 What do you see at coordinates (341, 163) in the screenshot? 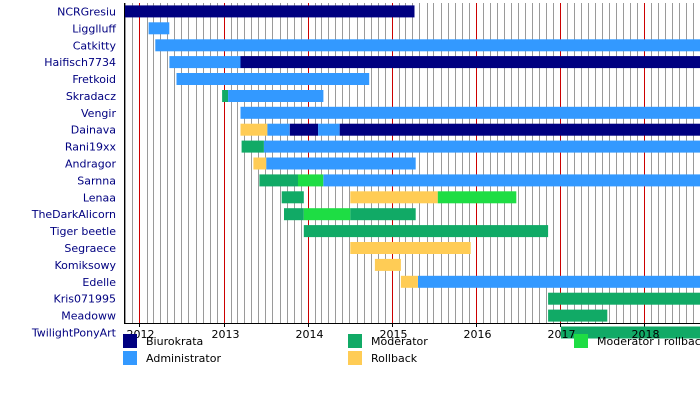
I see `bar-andragor-administrator` at bounding box center [341, 163].